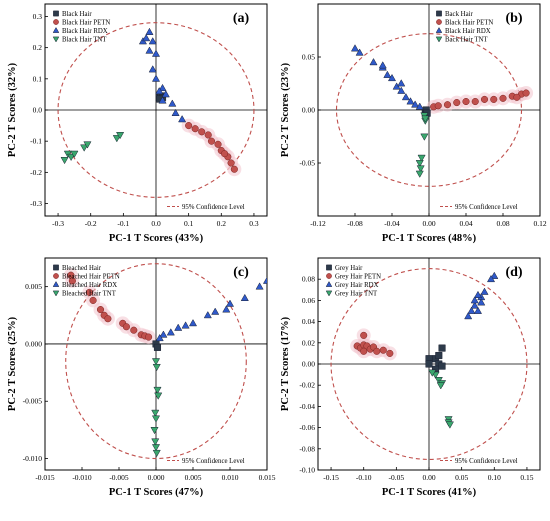 The width and height of the screenshot is (550, 521). Describe the element at coordinates (429, 238) in the screenshot. I see `x-axis-title: PC-1 T Scores (48%)` at that location.